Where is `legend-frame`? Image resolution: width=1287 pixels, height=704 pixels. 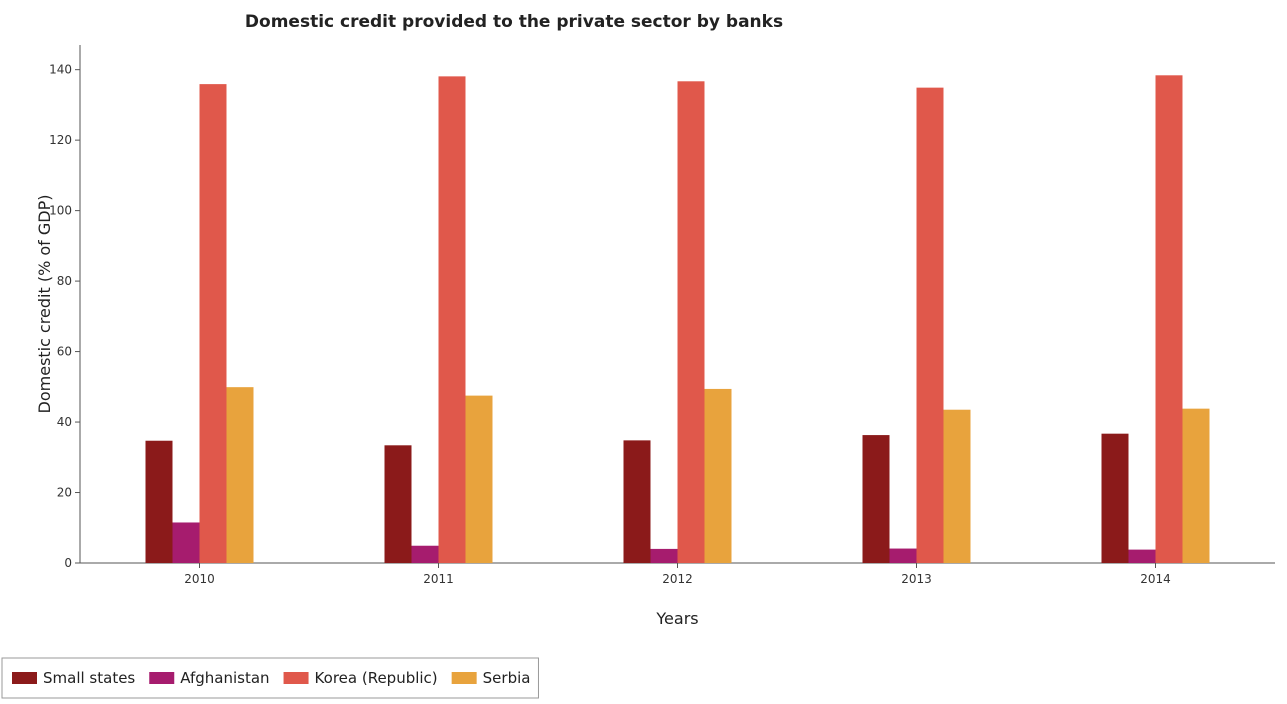
legend-frame is located at coordinates (270, 678).